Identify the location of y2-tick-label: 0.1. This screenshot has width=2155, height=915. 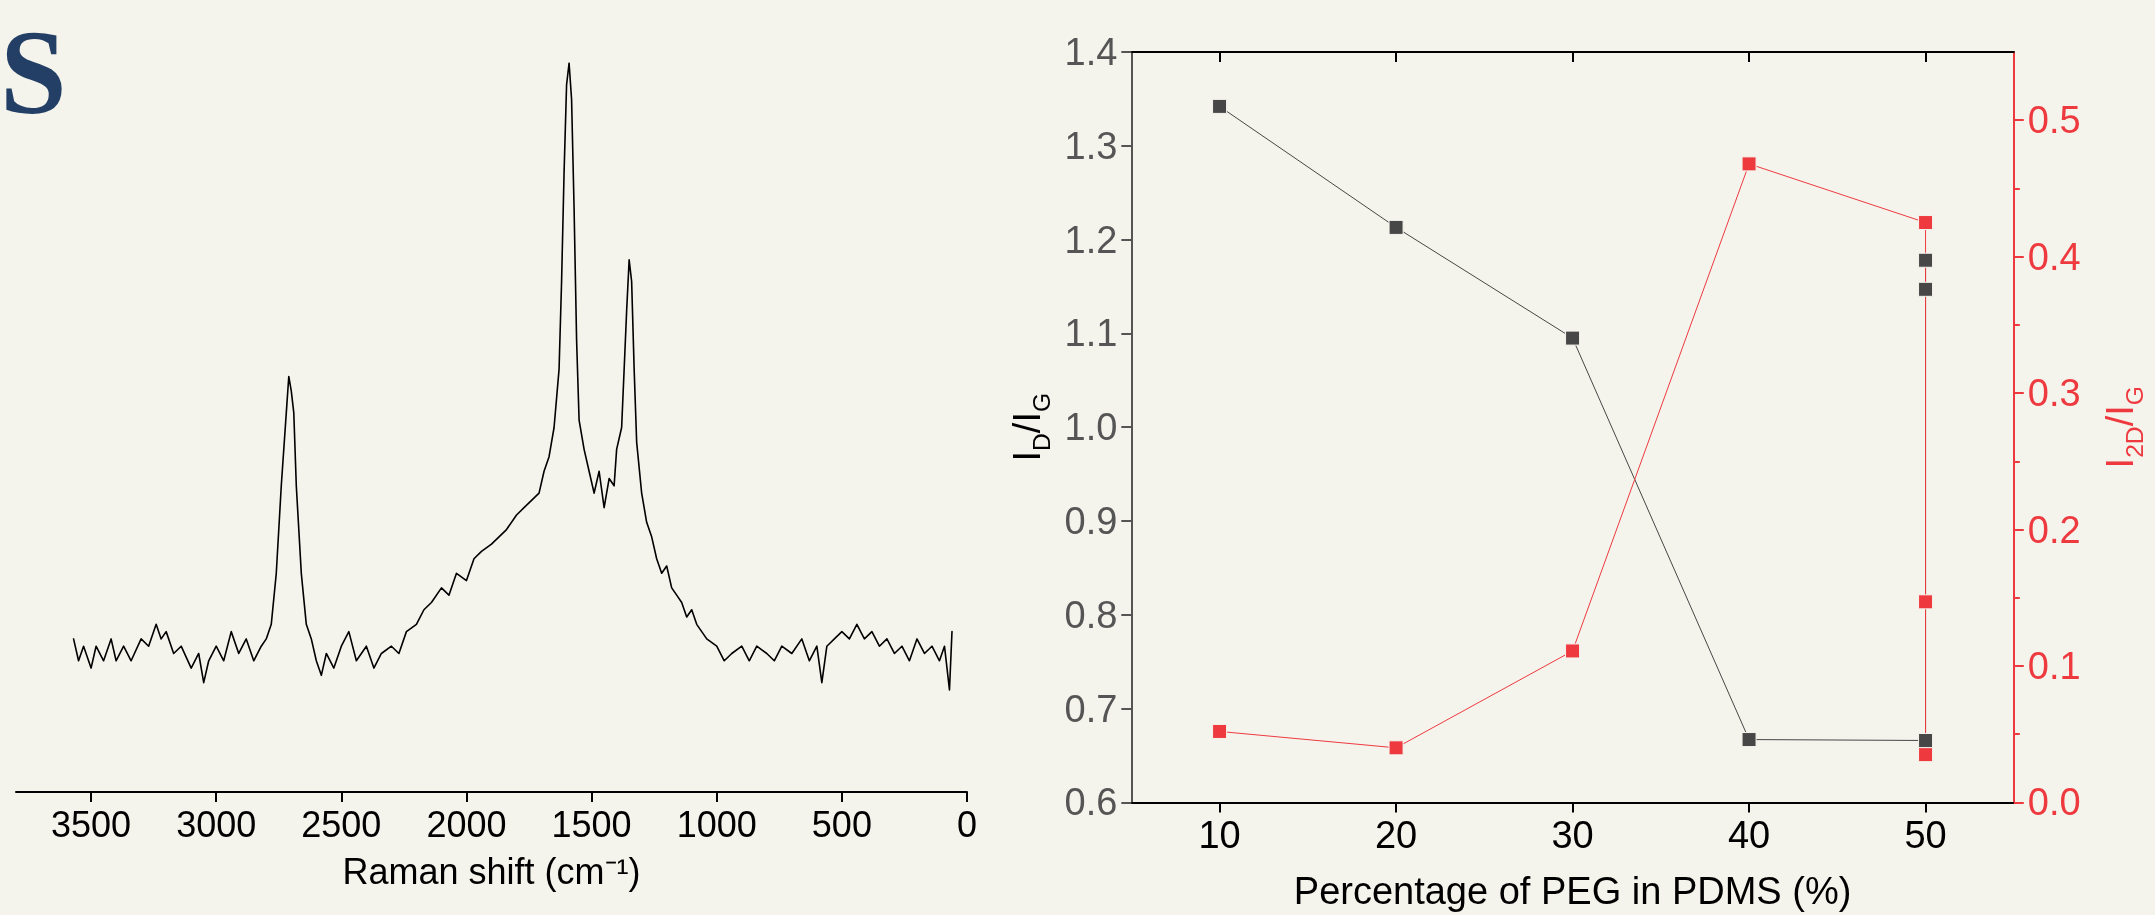
(2054, 665).